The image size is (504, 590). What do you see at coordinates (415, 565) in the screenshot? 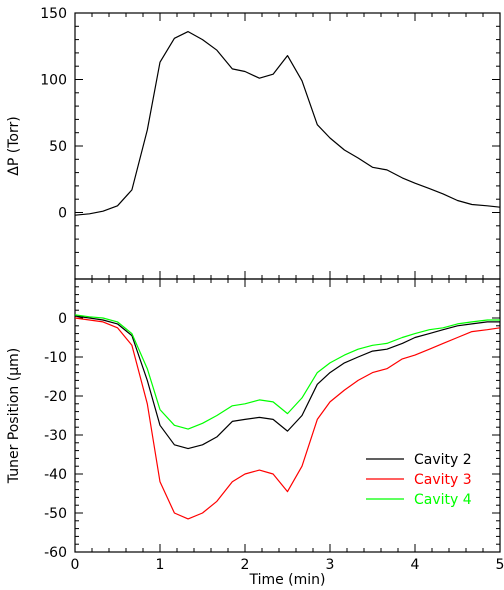
I see `bottom-x-tick-label: 4` at bounding box center [415, 565].